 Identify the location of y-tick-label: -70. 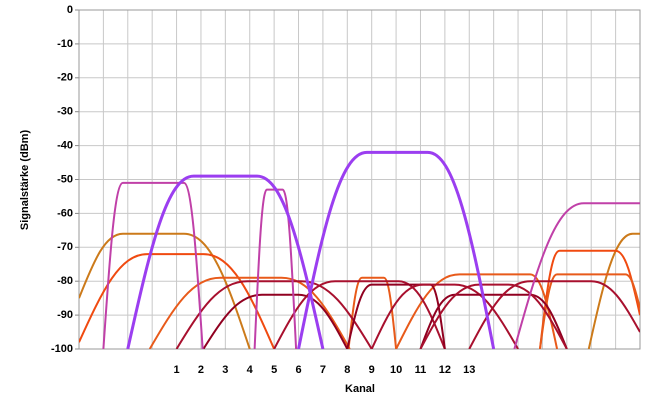
(65, 247).